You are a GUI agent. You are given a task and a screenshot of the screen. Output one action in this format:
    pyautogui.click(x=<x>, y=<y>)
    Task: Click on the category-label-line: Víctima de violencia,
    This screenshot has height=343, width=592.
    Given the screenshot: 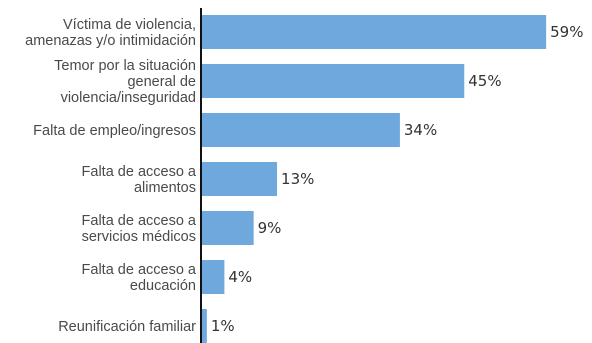 What is the action you would take?
    pyautogui.click(x=129, y=25)
    